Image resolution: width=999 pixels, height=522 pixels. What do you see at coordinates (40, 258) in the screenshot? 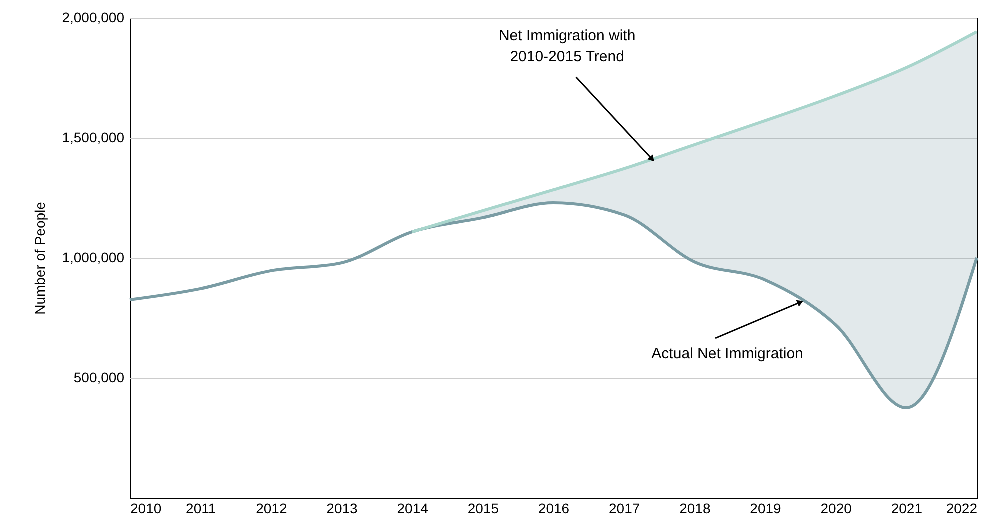
I see `y-axis-title: Number of People` at bounding box center [40, 258].